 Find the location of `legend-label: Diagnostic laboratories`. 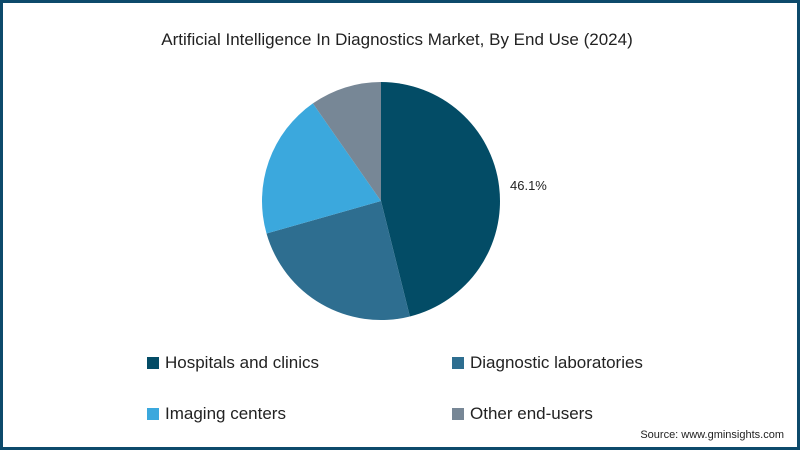

legend-label: Diagnostic laboratories is located at coordinates (556, 362).